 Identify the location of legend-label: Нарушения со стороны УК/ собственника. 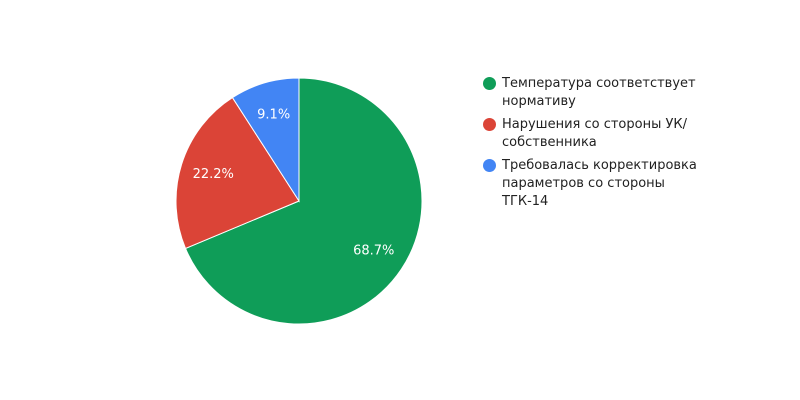
(595, 133).